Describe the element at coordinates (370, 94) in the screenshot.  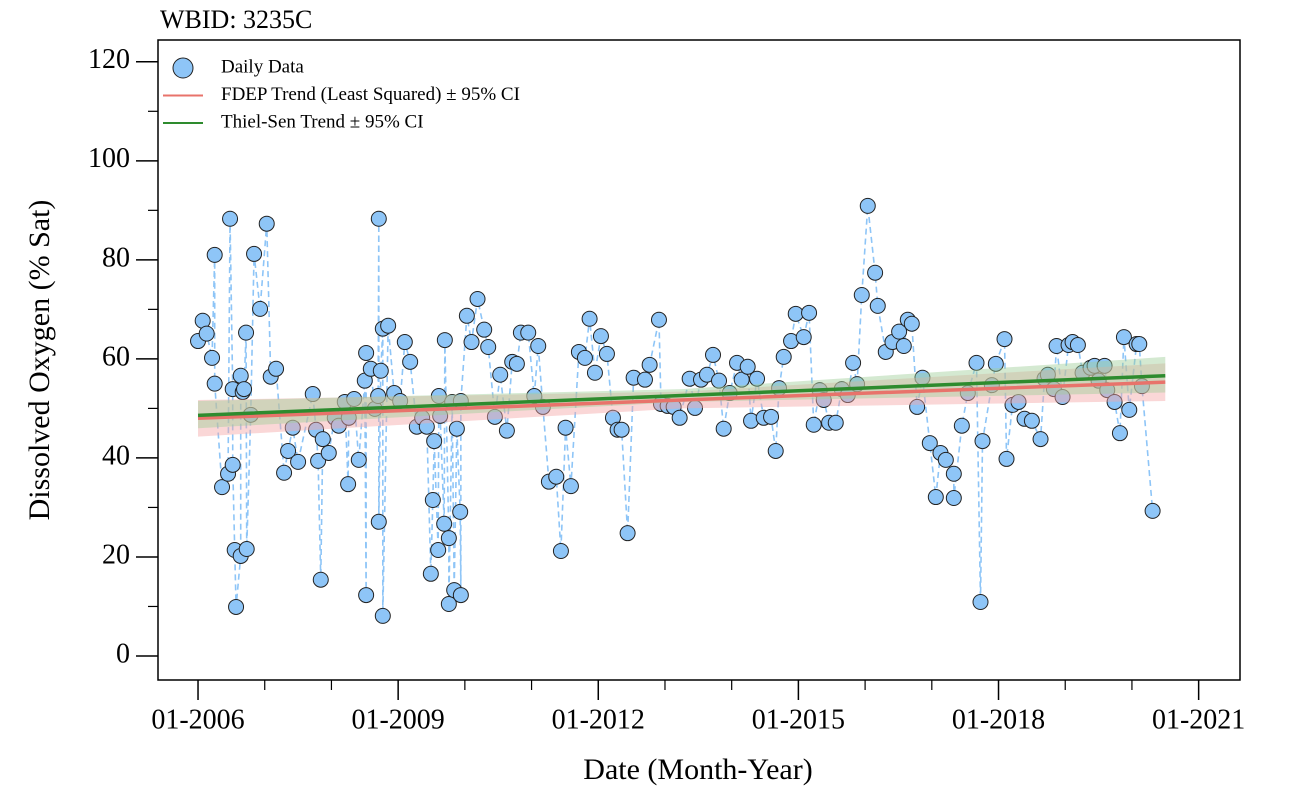
I see `legend-label: FDEP Trend (Least Squared) ± 95% CI` at that location.